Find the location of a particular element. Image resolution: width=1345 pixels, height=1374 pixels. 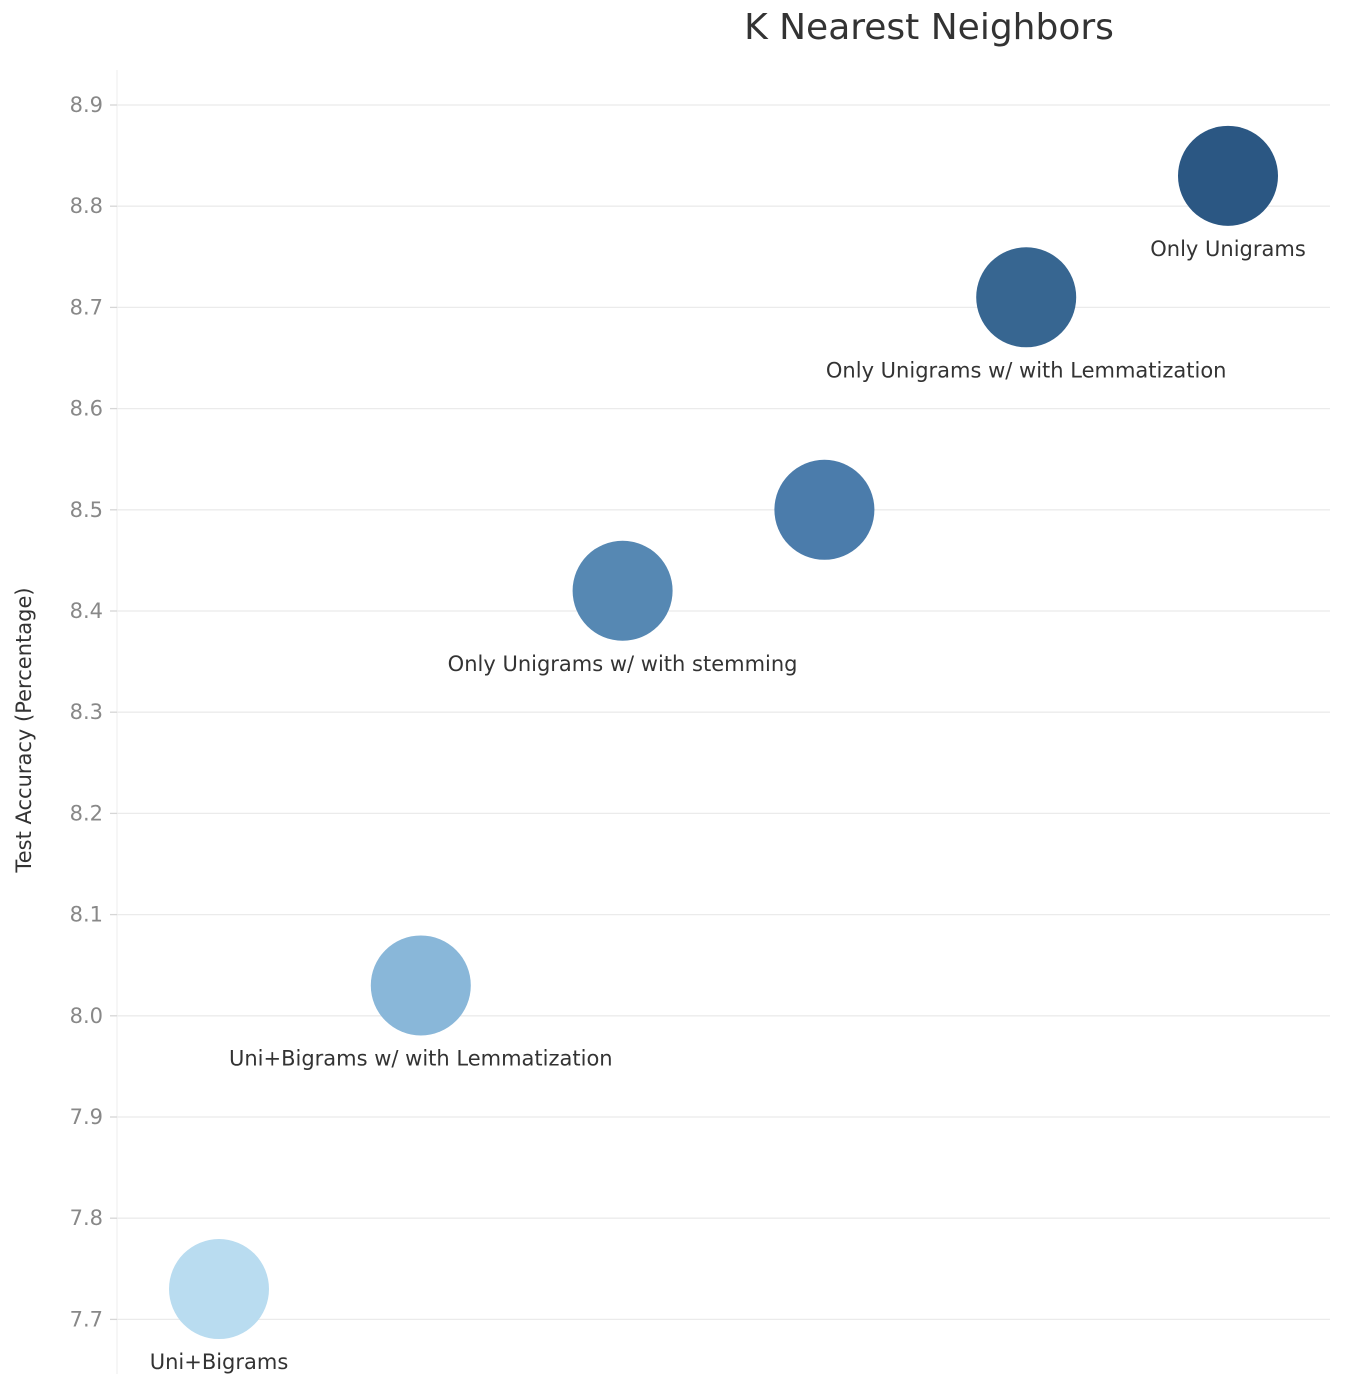

point-label: Uni+Bigrams w/ with Lemmatization is located at coordinates (421, 1058).